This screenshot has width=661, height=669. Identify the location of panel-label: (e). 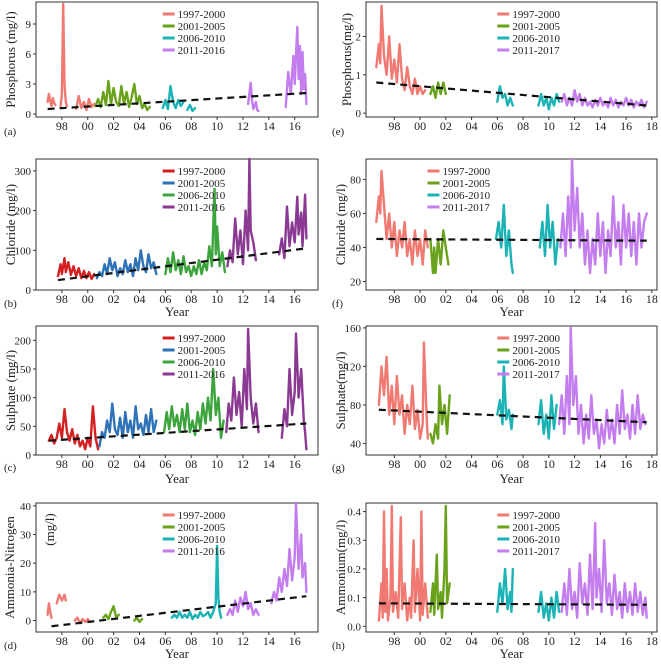
(338, 132).